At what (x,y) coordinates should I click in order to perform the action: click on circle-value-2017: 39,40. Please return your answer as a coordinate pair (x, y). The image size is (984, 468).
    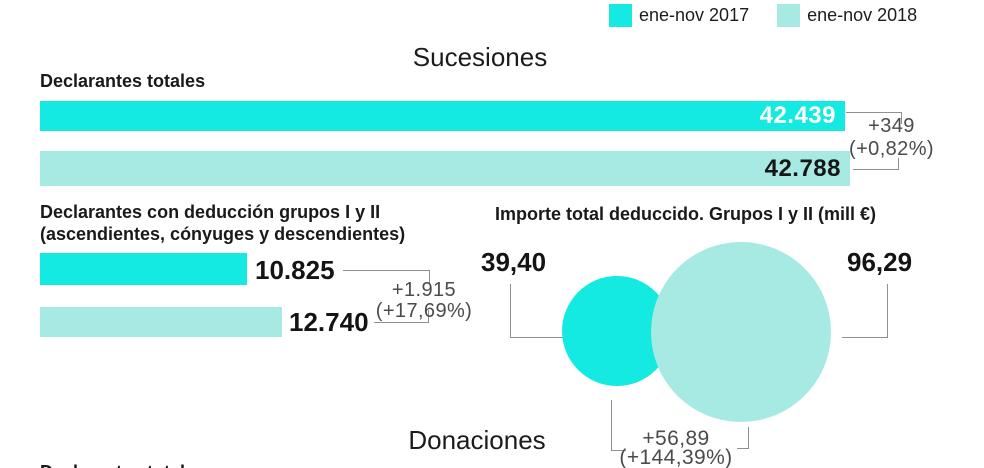
    Looking at the image, I should click on (514, 262).